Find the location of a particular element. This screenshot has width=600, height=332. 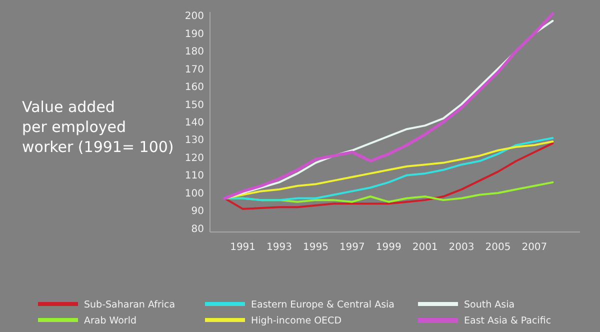

x-tick-label: 1997 is located at coordinates (352, 247).